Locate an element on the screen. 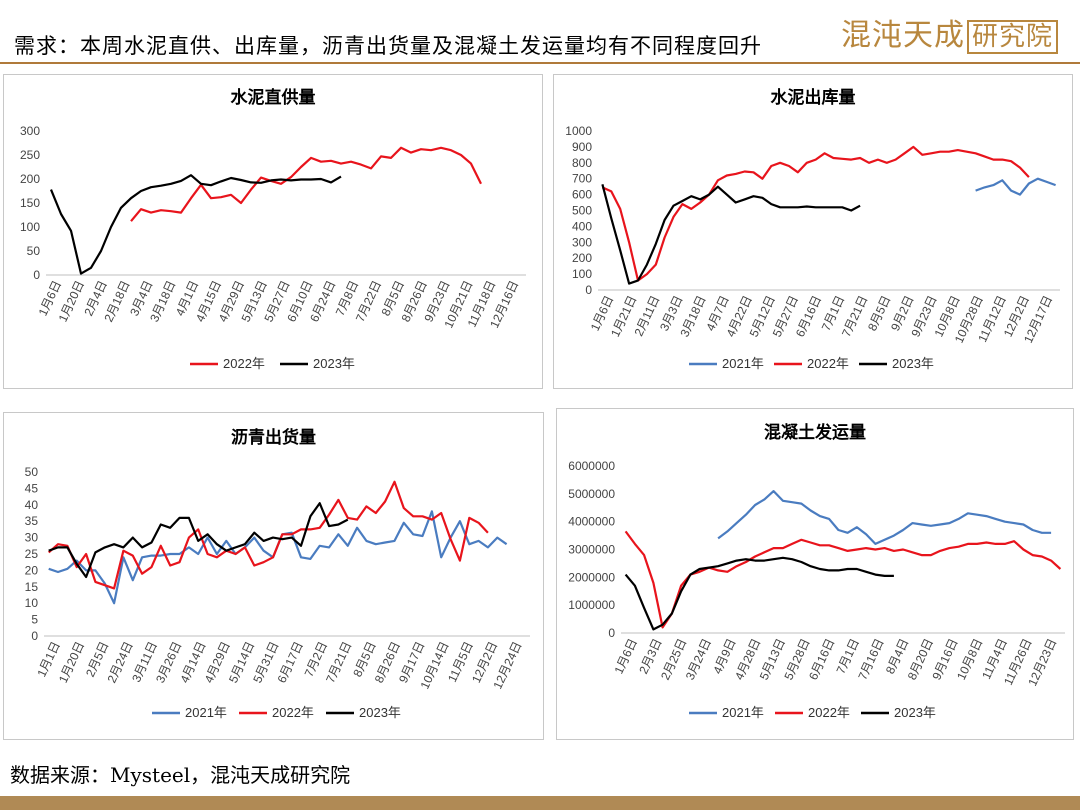  y-tick-label: 4000000 is located at coordinates (591, 522).